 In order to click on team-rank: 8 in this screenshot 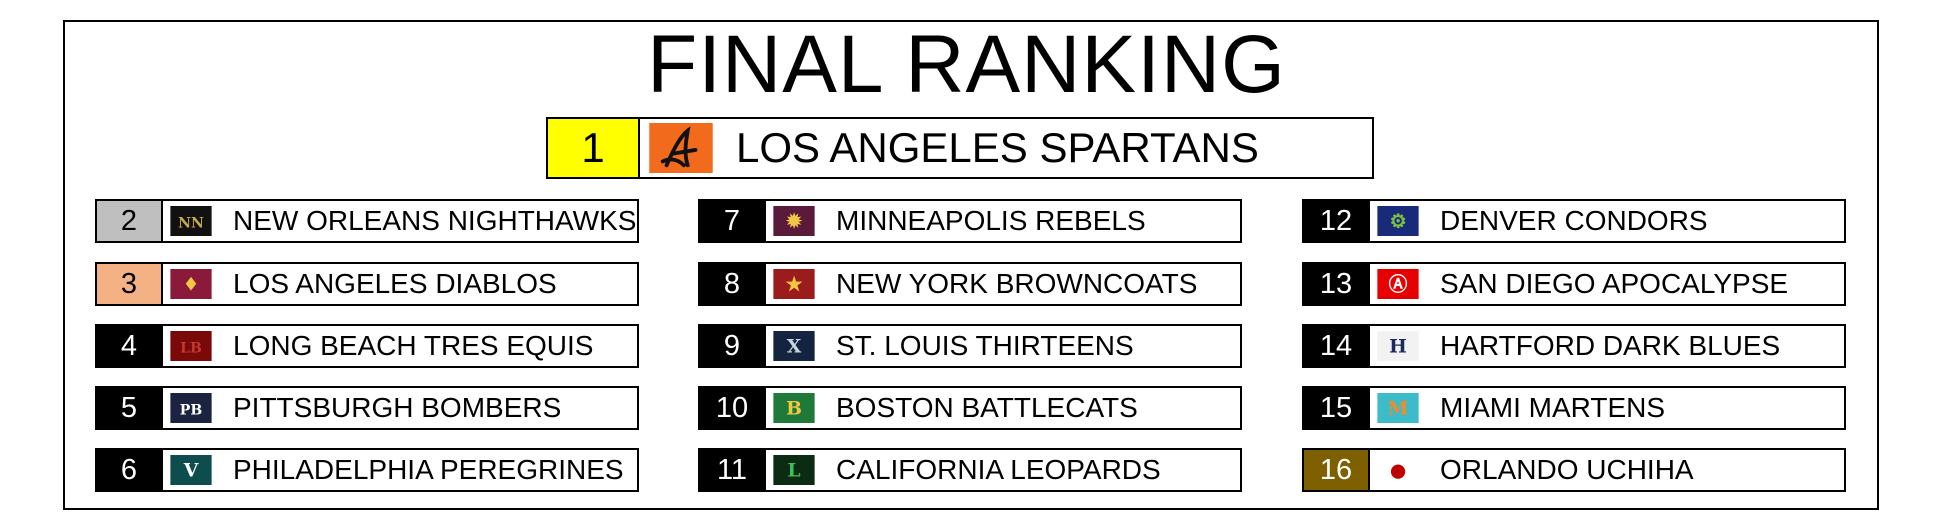, I will do `click(733, 284)`.